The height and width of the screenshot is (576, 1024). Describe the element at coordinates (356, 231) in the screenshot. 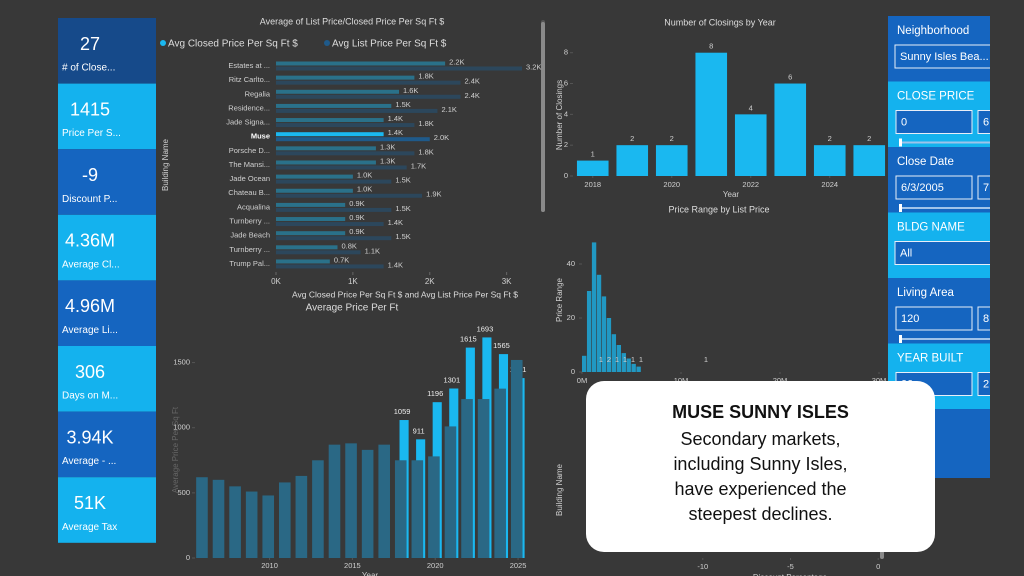

I see `data-label: 0.9K` at that location.